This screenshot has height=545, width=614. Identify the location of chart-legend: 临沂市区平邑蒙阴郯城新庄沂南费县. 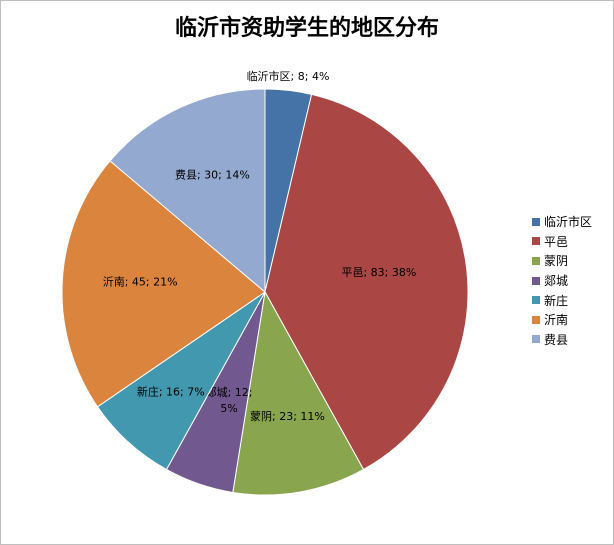
(562, 280).